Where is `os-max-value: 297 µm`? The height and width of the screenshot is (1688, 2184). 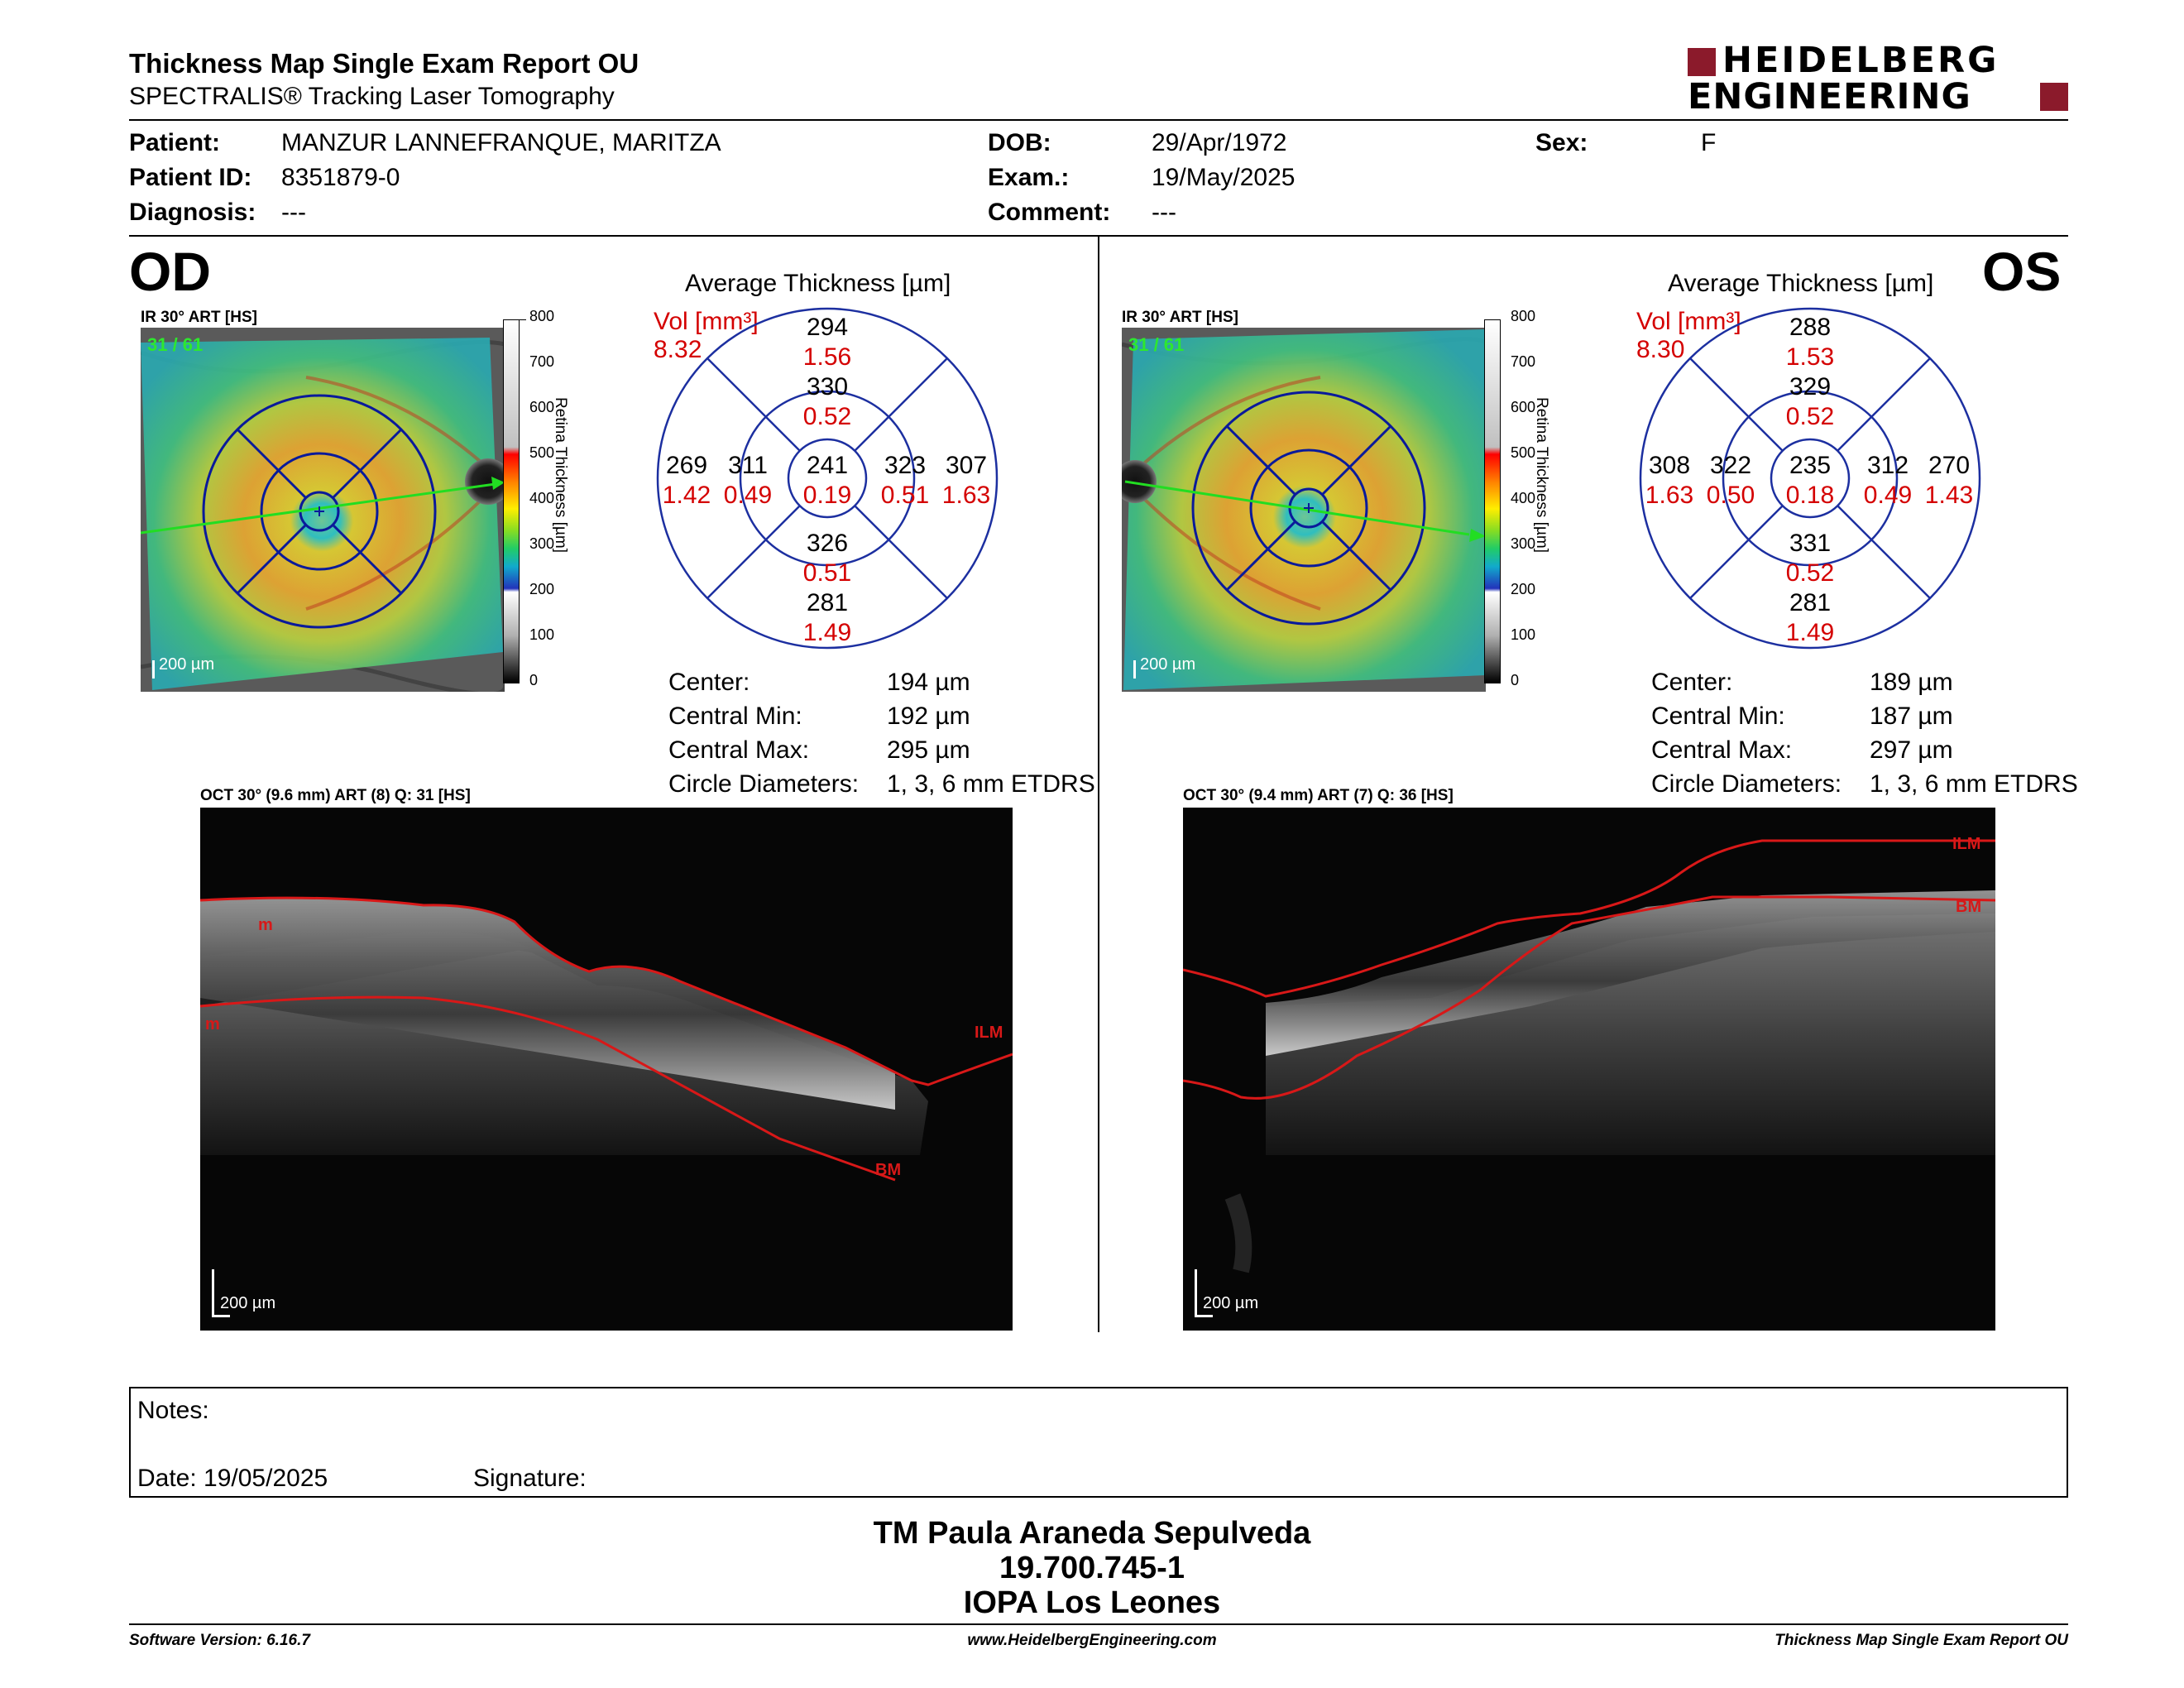
os-max-value: 297 µm is located at coordinates (1911, 750).